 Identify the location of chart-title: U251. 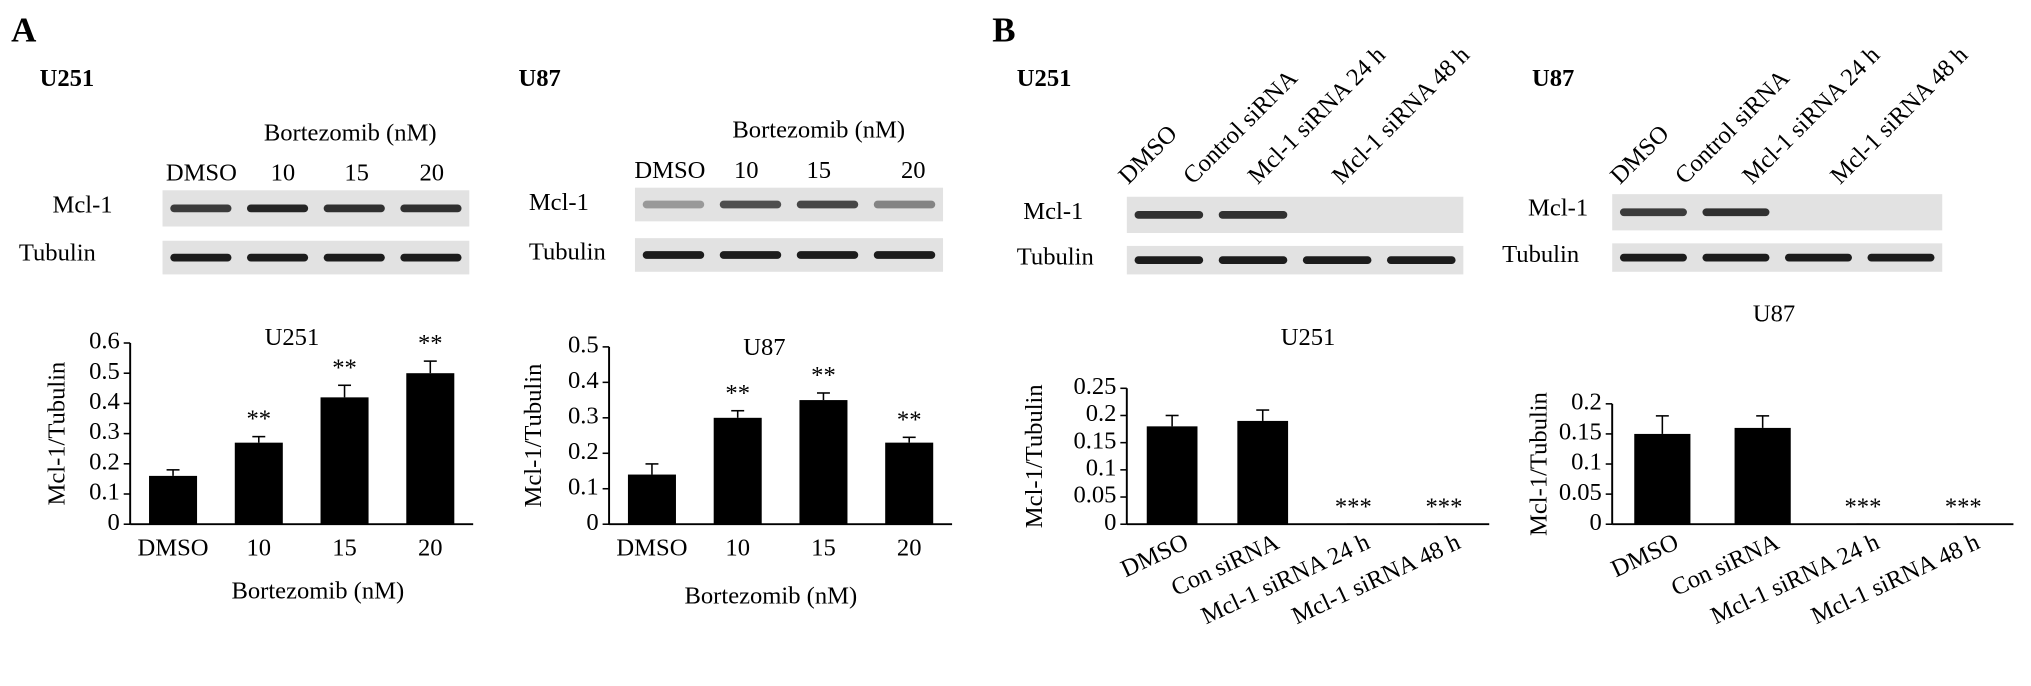
(292, 337).